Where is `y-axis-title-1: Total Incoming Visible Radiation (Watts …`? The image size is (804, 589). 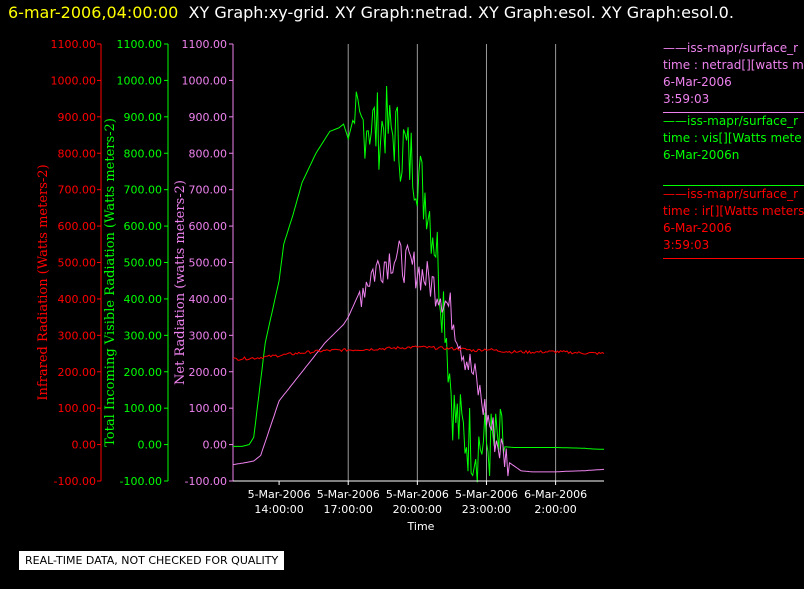 y-axis-title-1: Total Incoming Visible Radiation (Watts … is located at coordinates (110, 282).